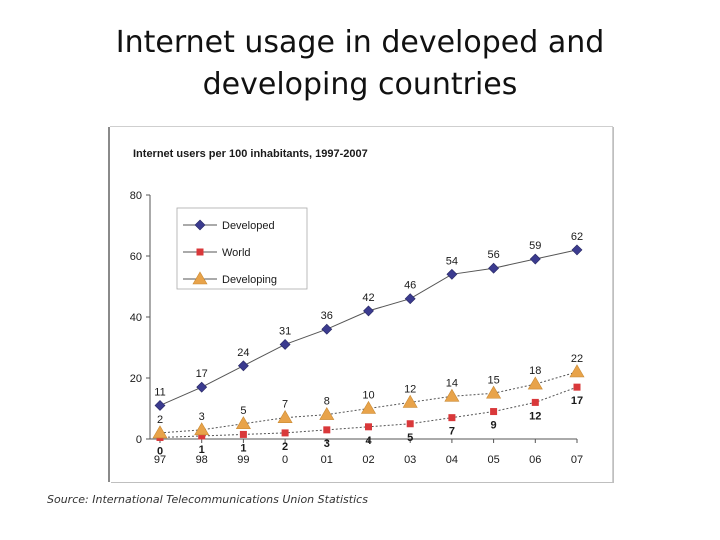  I want to click on data-label-developing: 15, so click(493, 380).